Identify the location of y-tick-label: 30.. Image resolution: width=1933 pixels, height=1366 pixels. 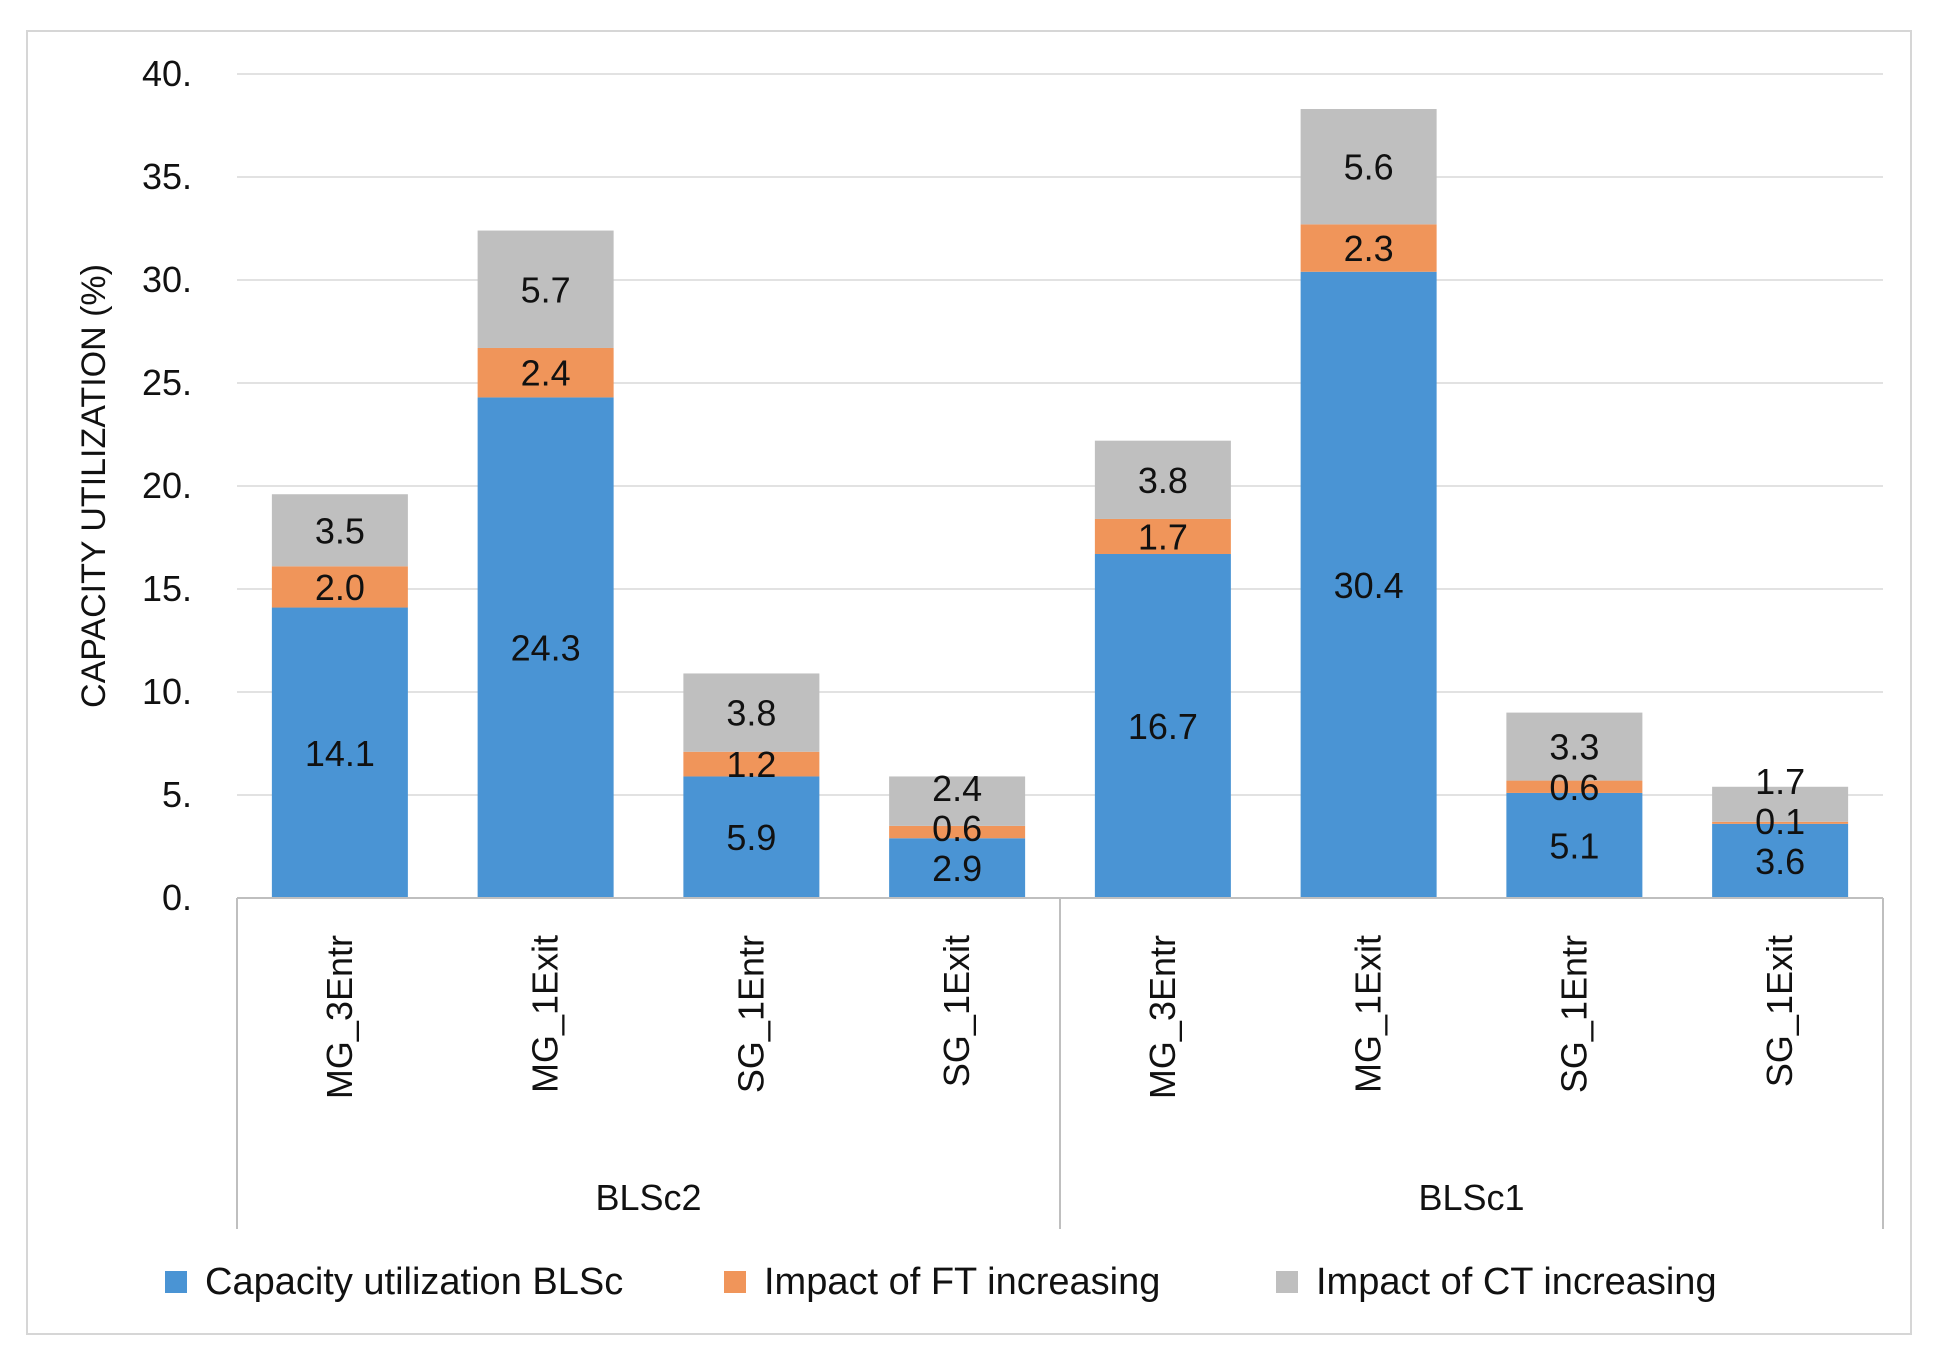
(167, 279).